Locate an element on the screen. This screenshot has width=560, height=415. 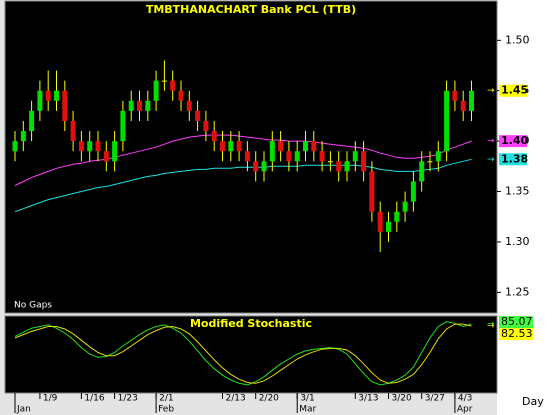
y-tick-label: 1.25 is located at coordinates (517, 291).